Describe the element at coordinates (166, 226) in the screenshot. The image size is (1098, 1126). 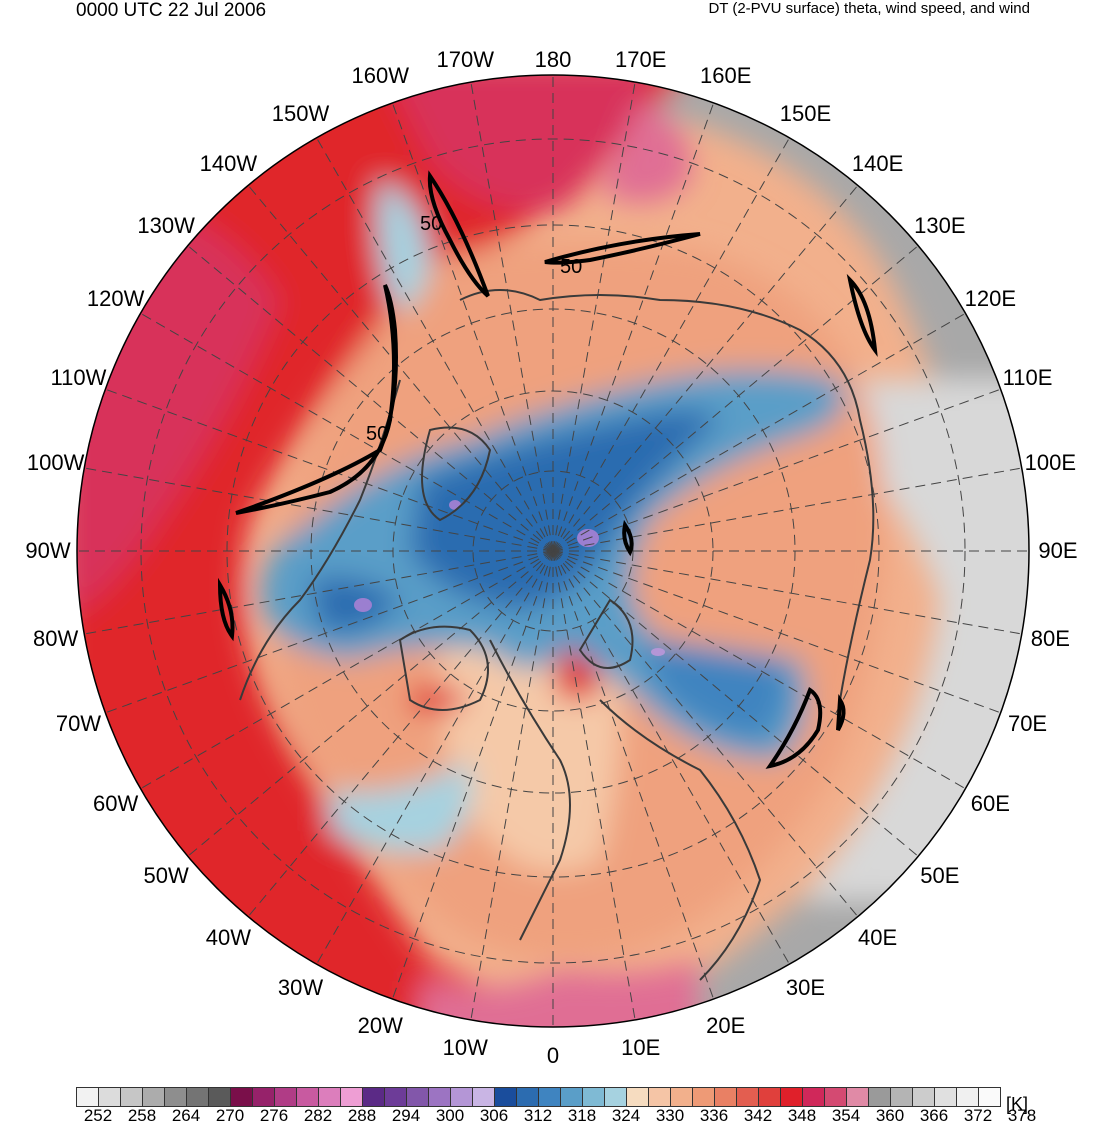
I see `longitude-label: 130W` at that location.